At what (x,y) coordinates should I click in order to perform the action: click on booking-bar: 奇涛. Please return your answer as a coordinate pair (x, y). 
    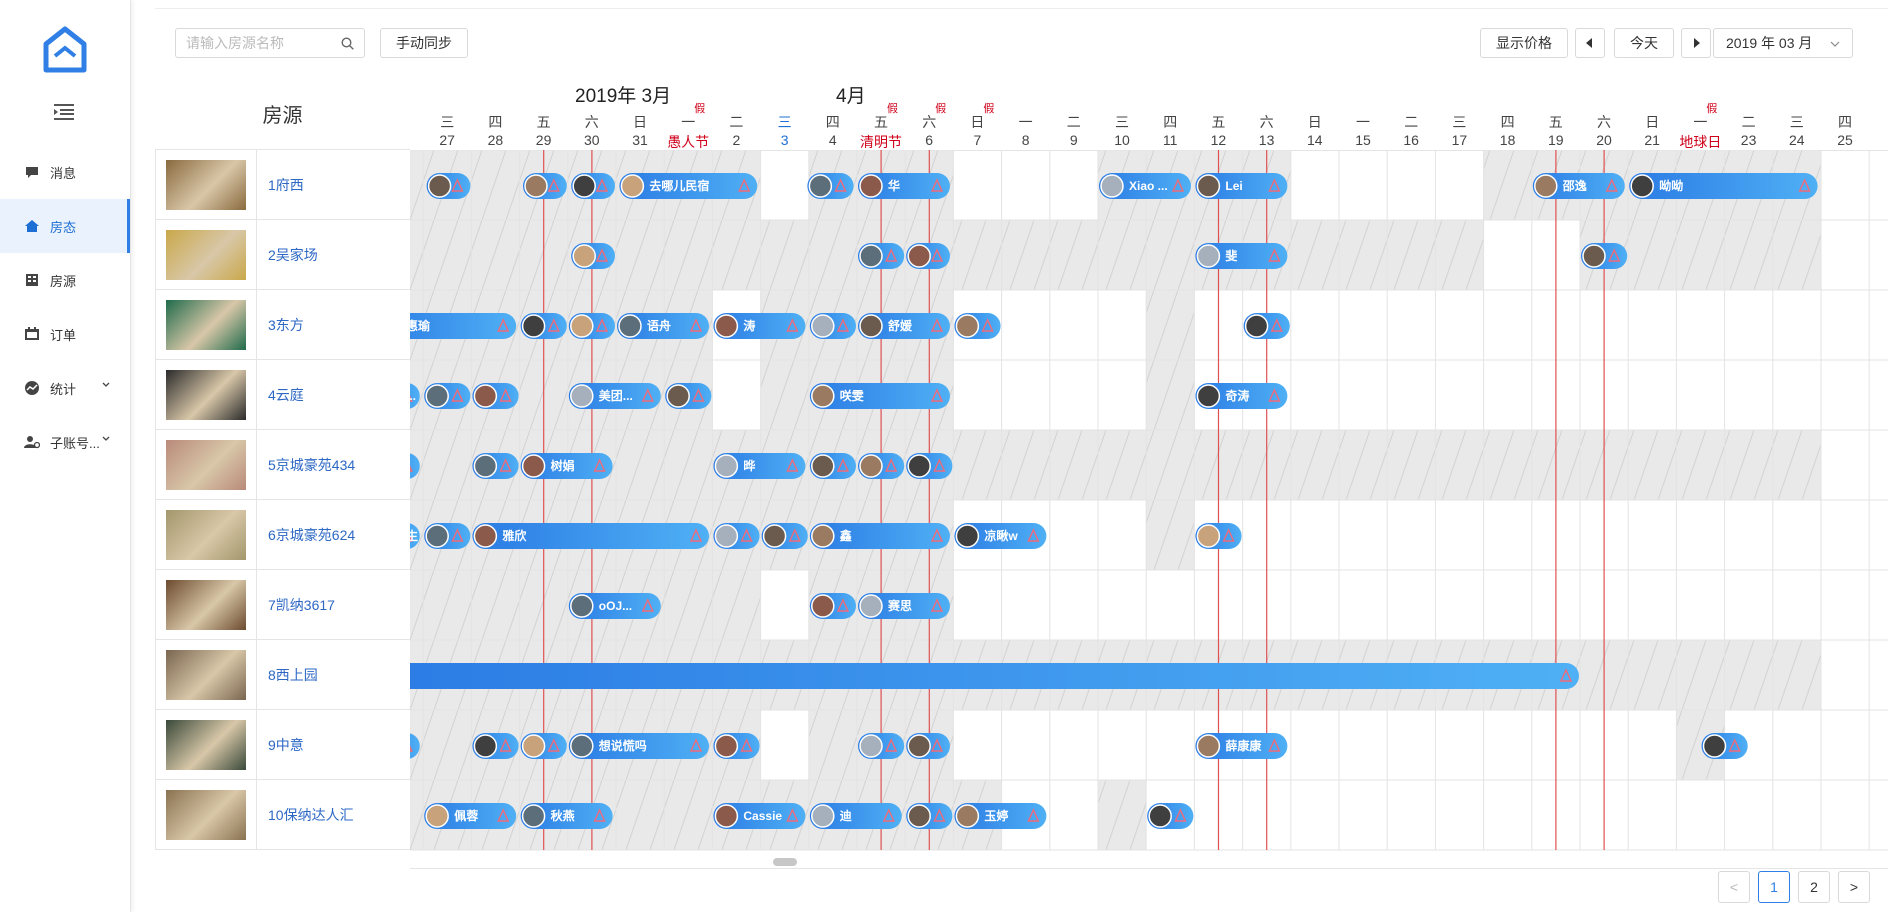
    Looking at the image, I should click on (1241, 396).